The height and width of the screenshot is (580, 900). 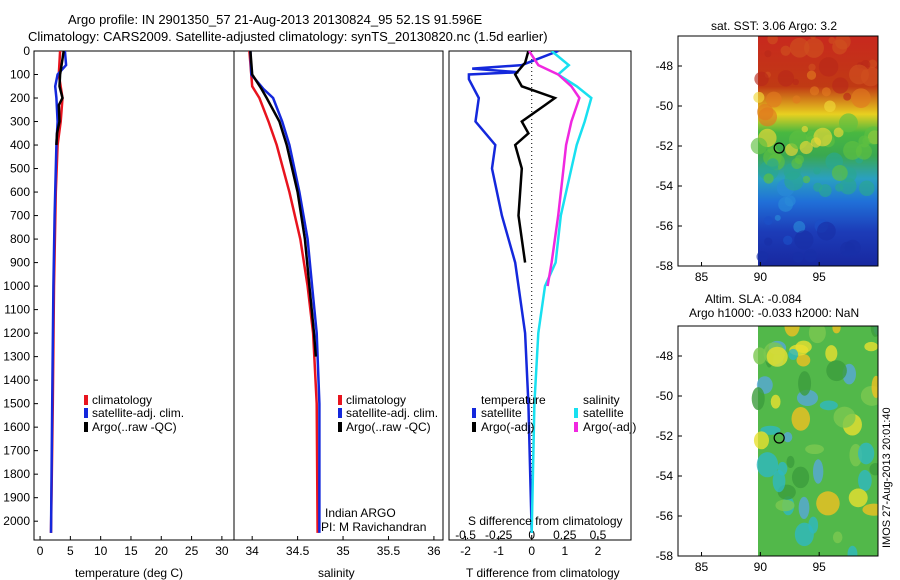 I want to click on legend-swatch-s-argo, so click(x=576, y=427).